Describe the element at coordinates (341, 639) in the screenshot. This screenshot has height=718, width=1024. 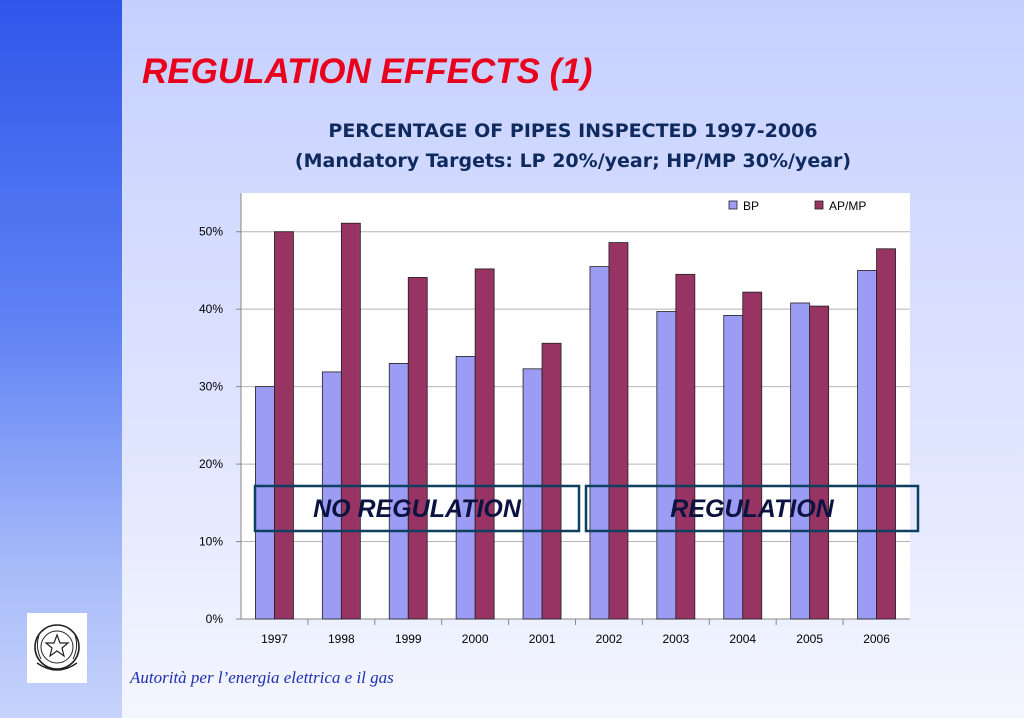
I see `x-tick-label: 1998` at that location.